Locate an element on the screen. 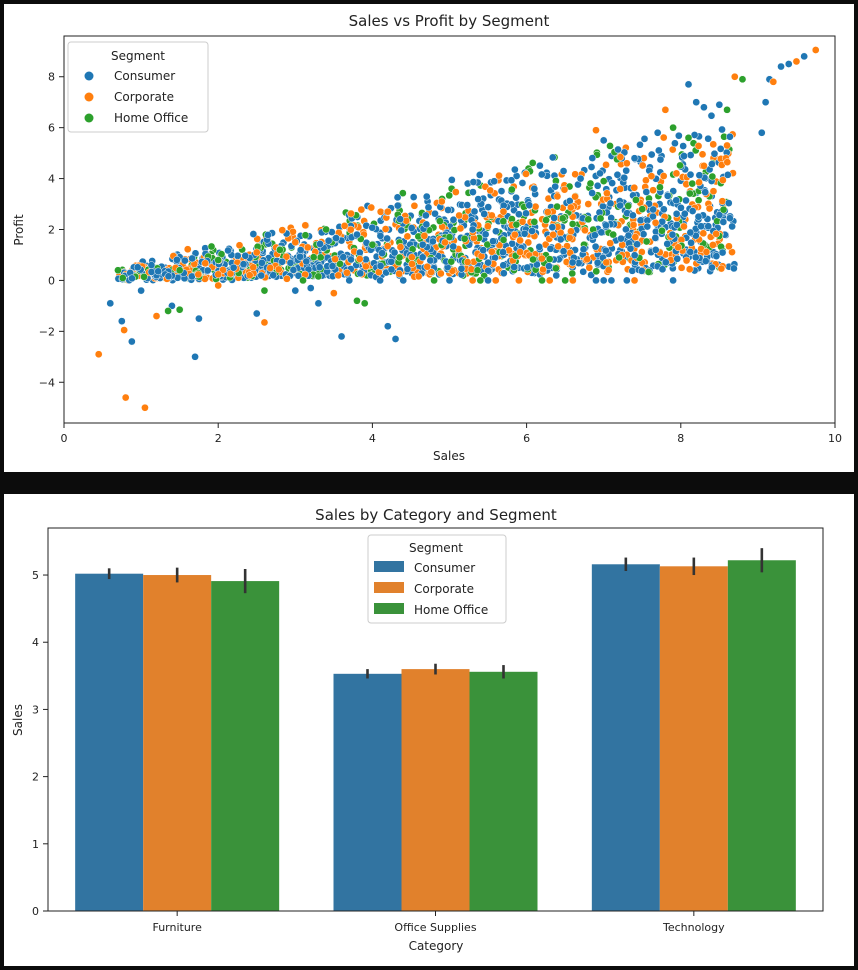 The height and width of the screenshot is (970, 858). y-tick-label: 1 is located at coordinates (35, 844).